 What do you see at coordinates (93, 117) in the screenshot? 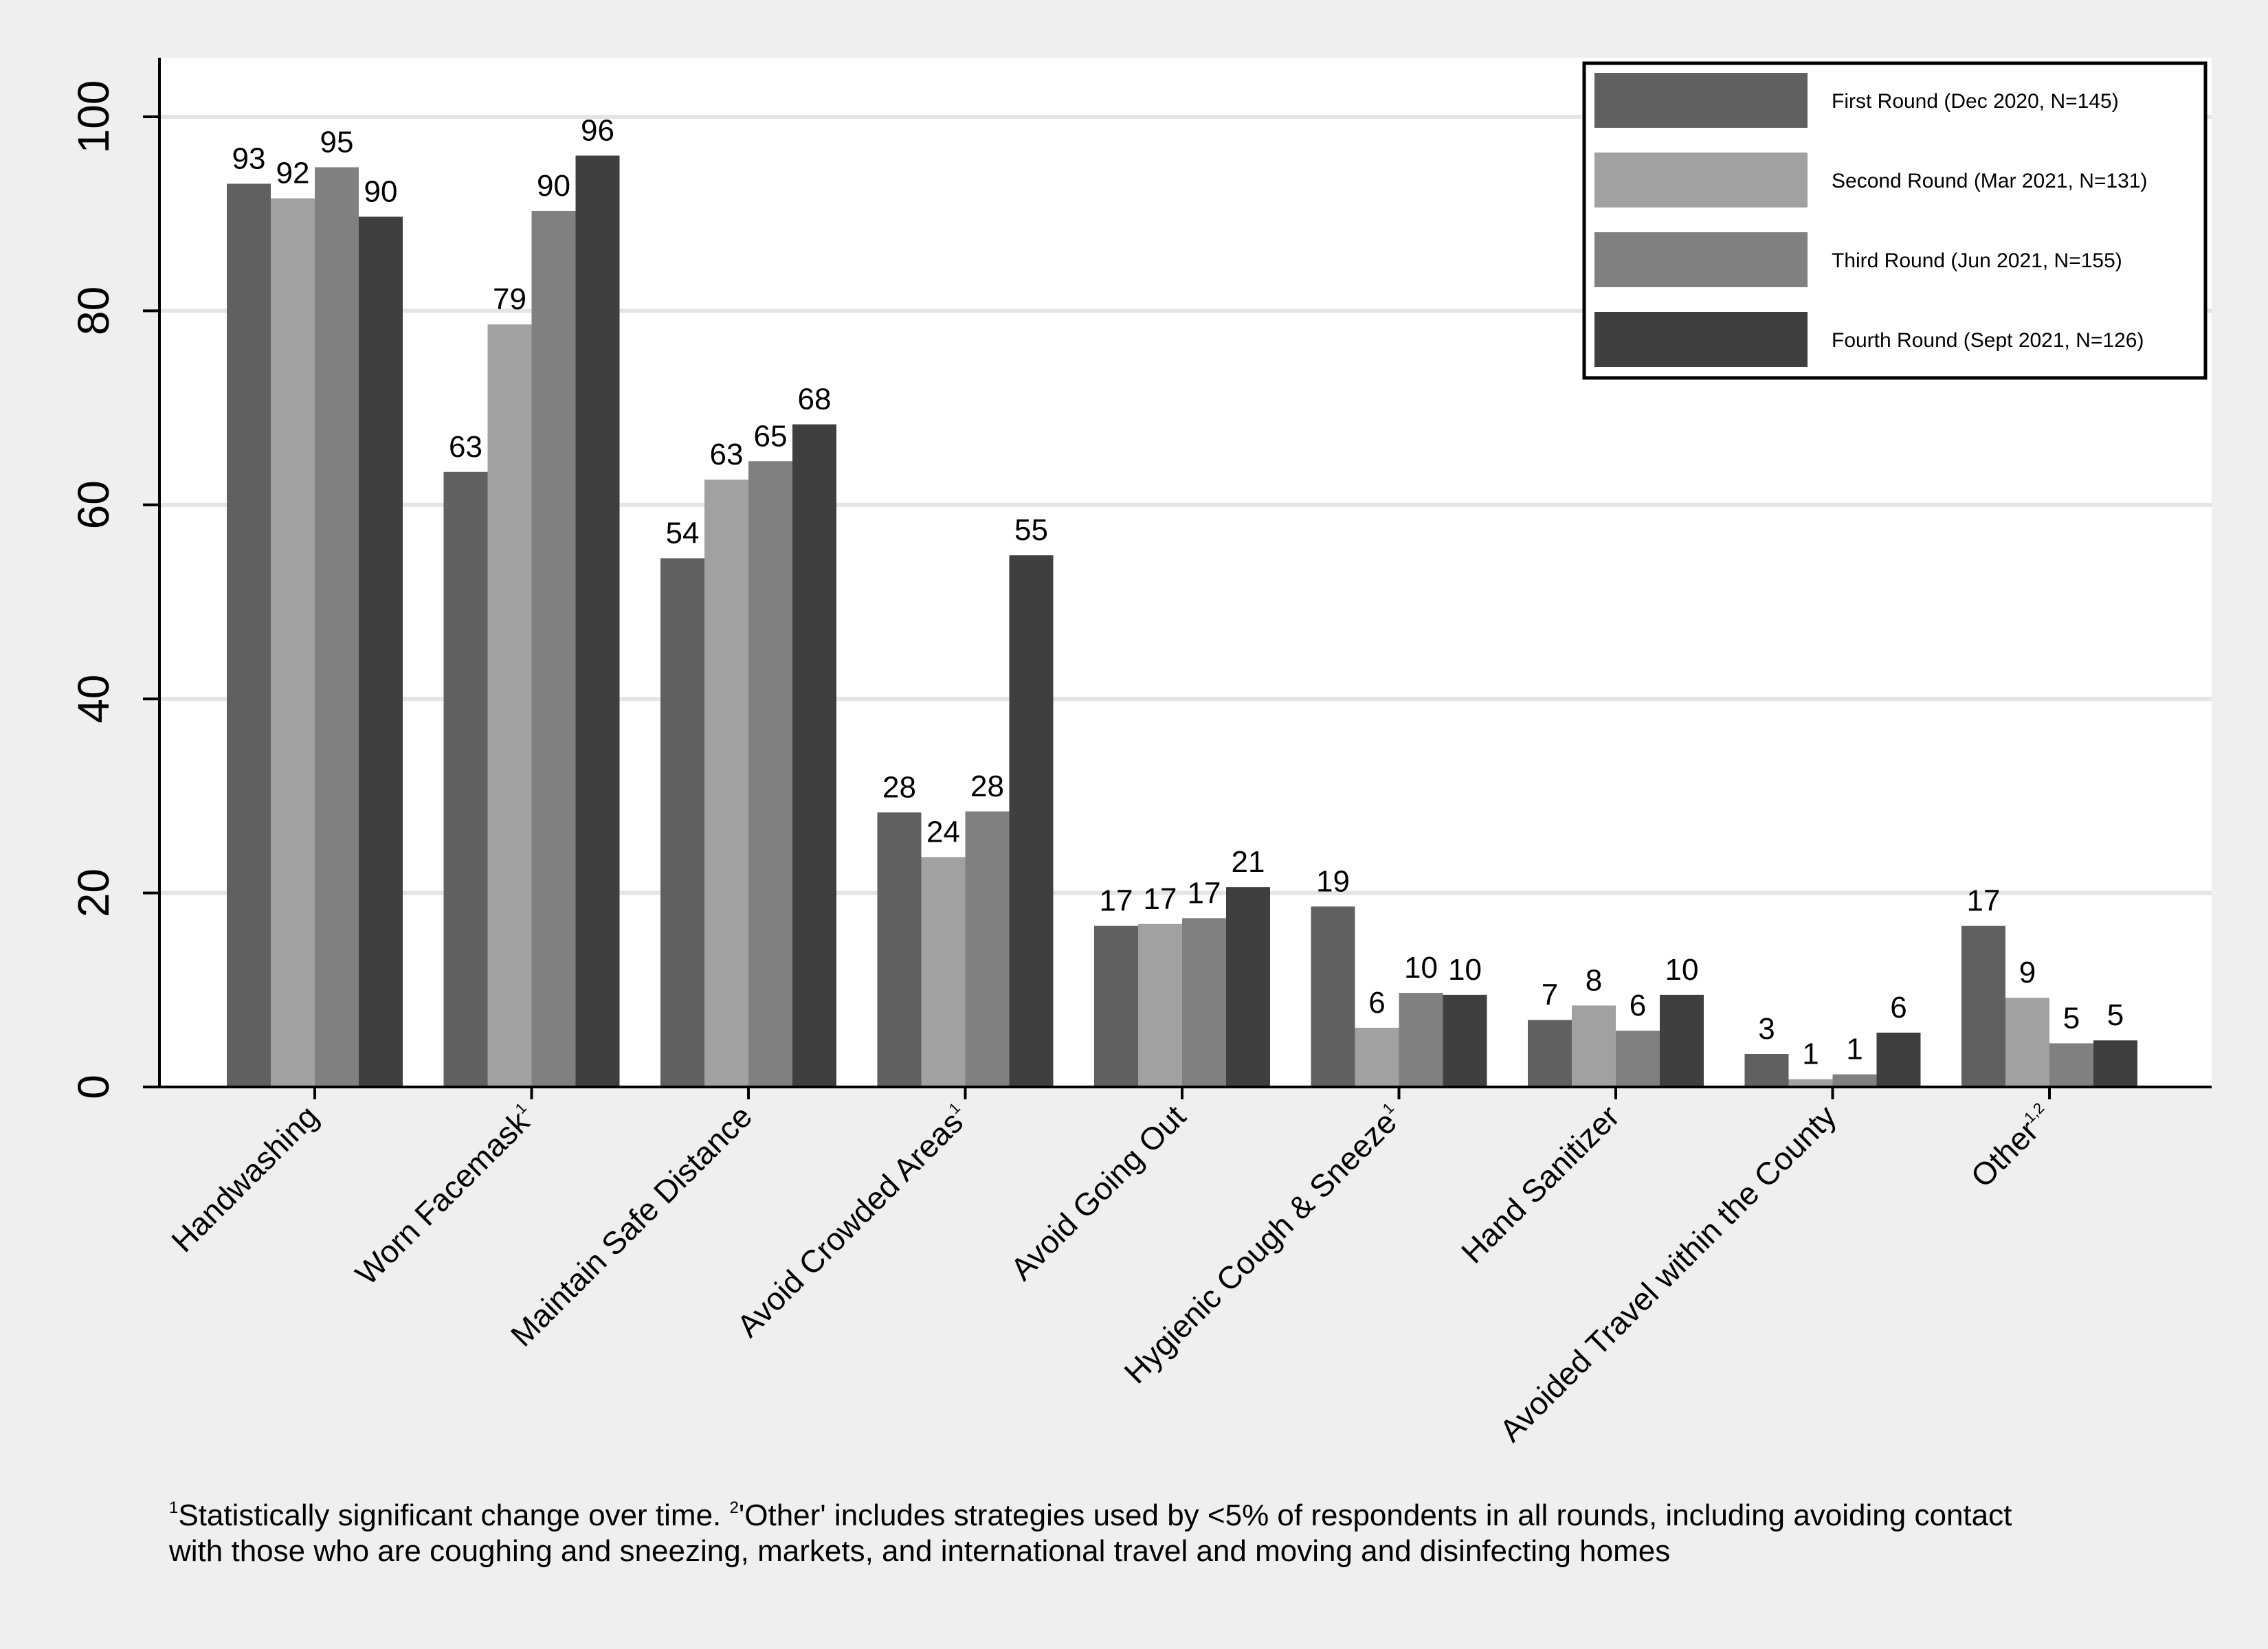
I see `y-tick-label: 100` at bounding box center [93, 117].